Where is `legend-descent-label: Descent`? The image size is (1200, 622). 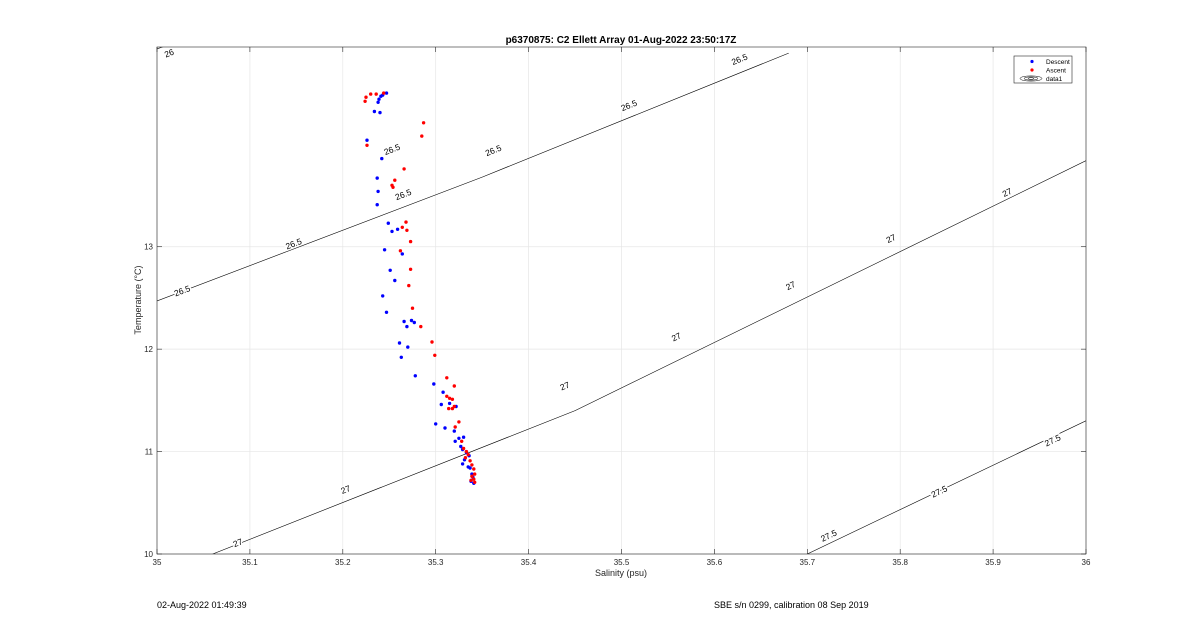 legend-descent-label: Descent is located at coordinates (1058, 62).